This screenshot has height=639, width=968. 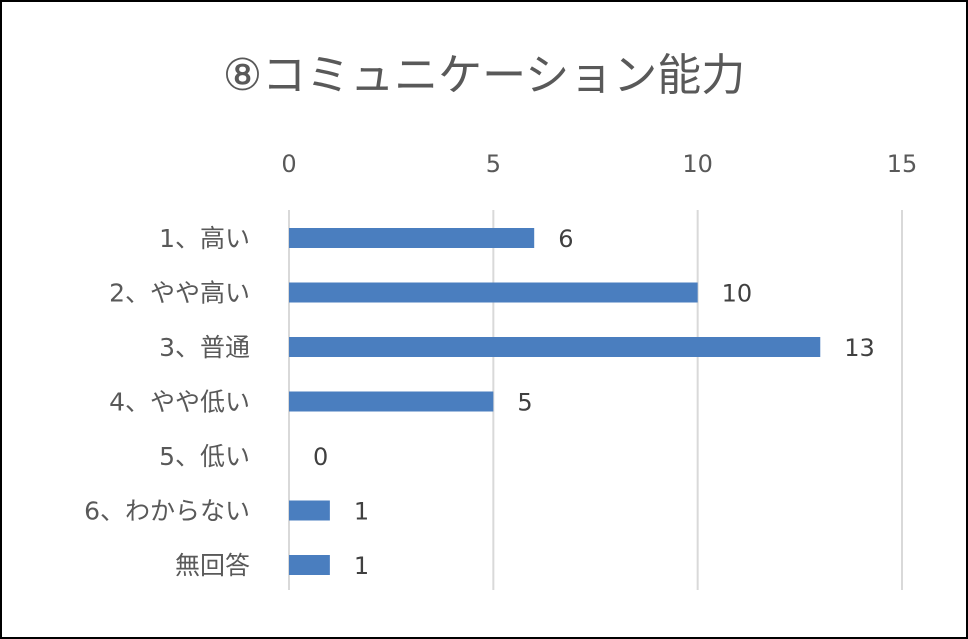 I want to click on category-label: 無回答, so click(x=212, y=565).